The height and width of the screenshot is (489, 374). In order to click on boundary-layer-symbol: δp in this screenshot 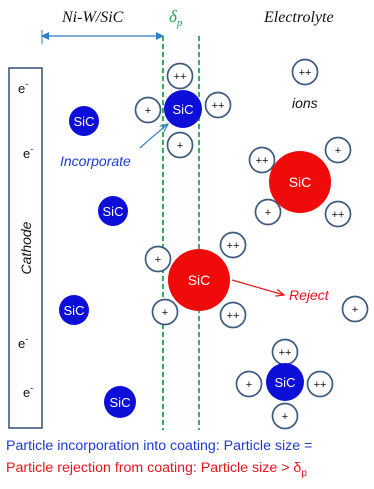, I will do `click(176, 18)`.